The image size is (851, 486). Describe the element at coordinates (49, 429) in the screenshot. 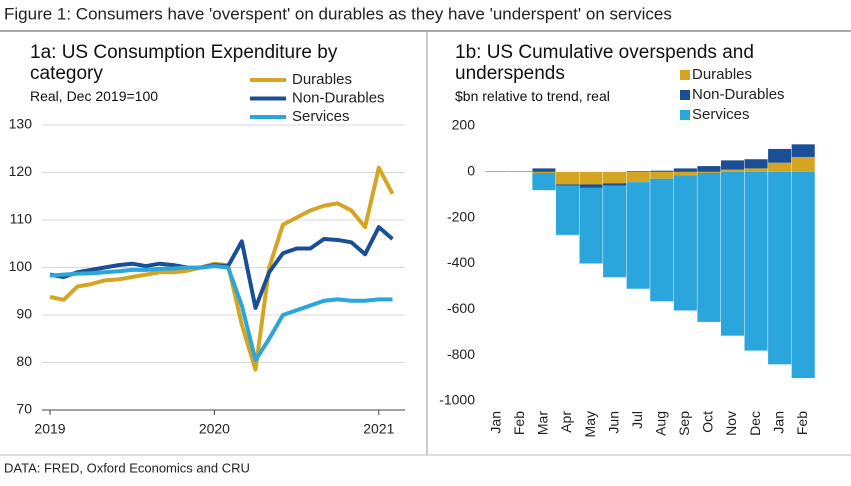

I see `x-tick-label: 2019` at that location.